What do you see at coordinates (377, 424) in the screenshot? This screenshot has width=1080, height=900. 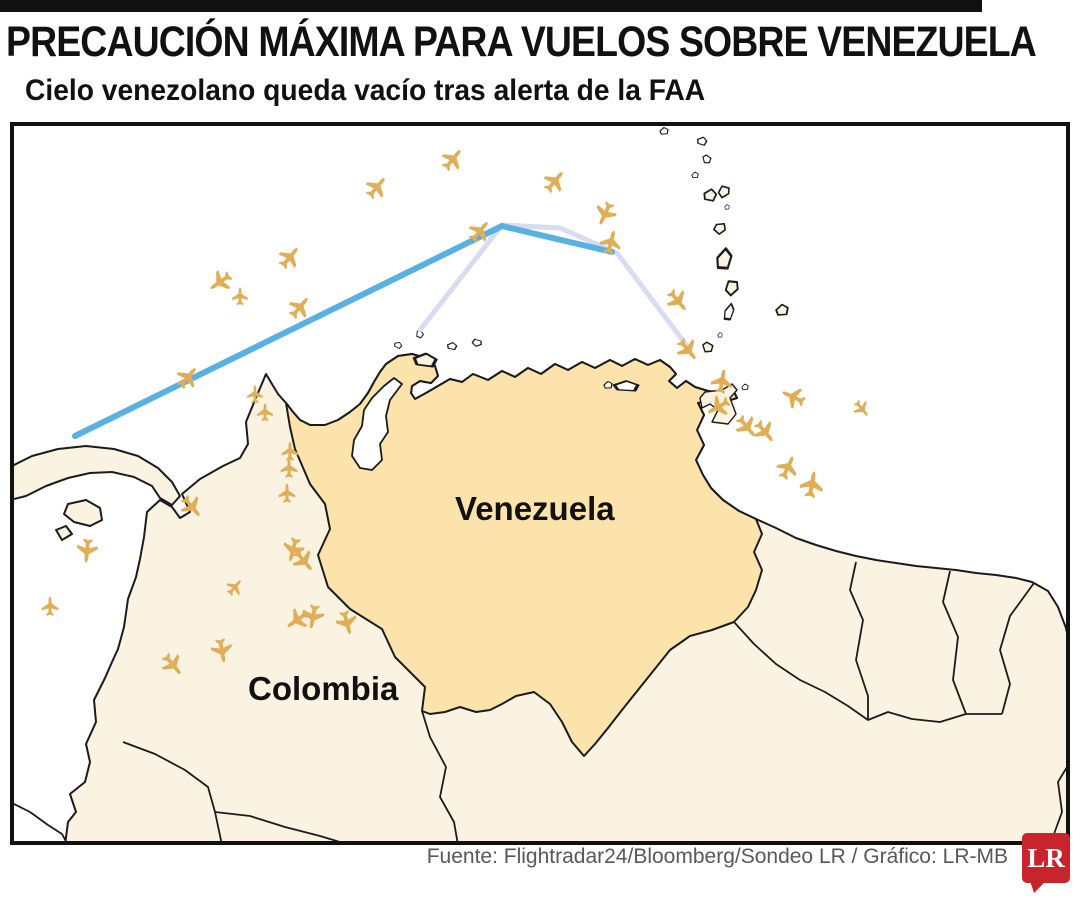 I see `lake-maracaibo` at bounding box center [377, 424].